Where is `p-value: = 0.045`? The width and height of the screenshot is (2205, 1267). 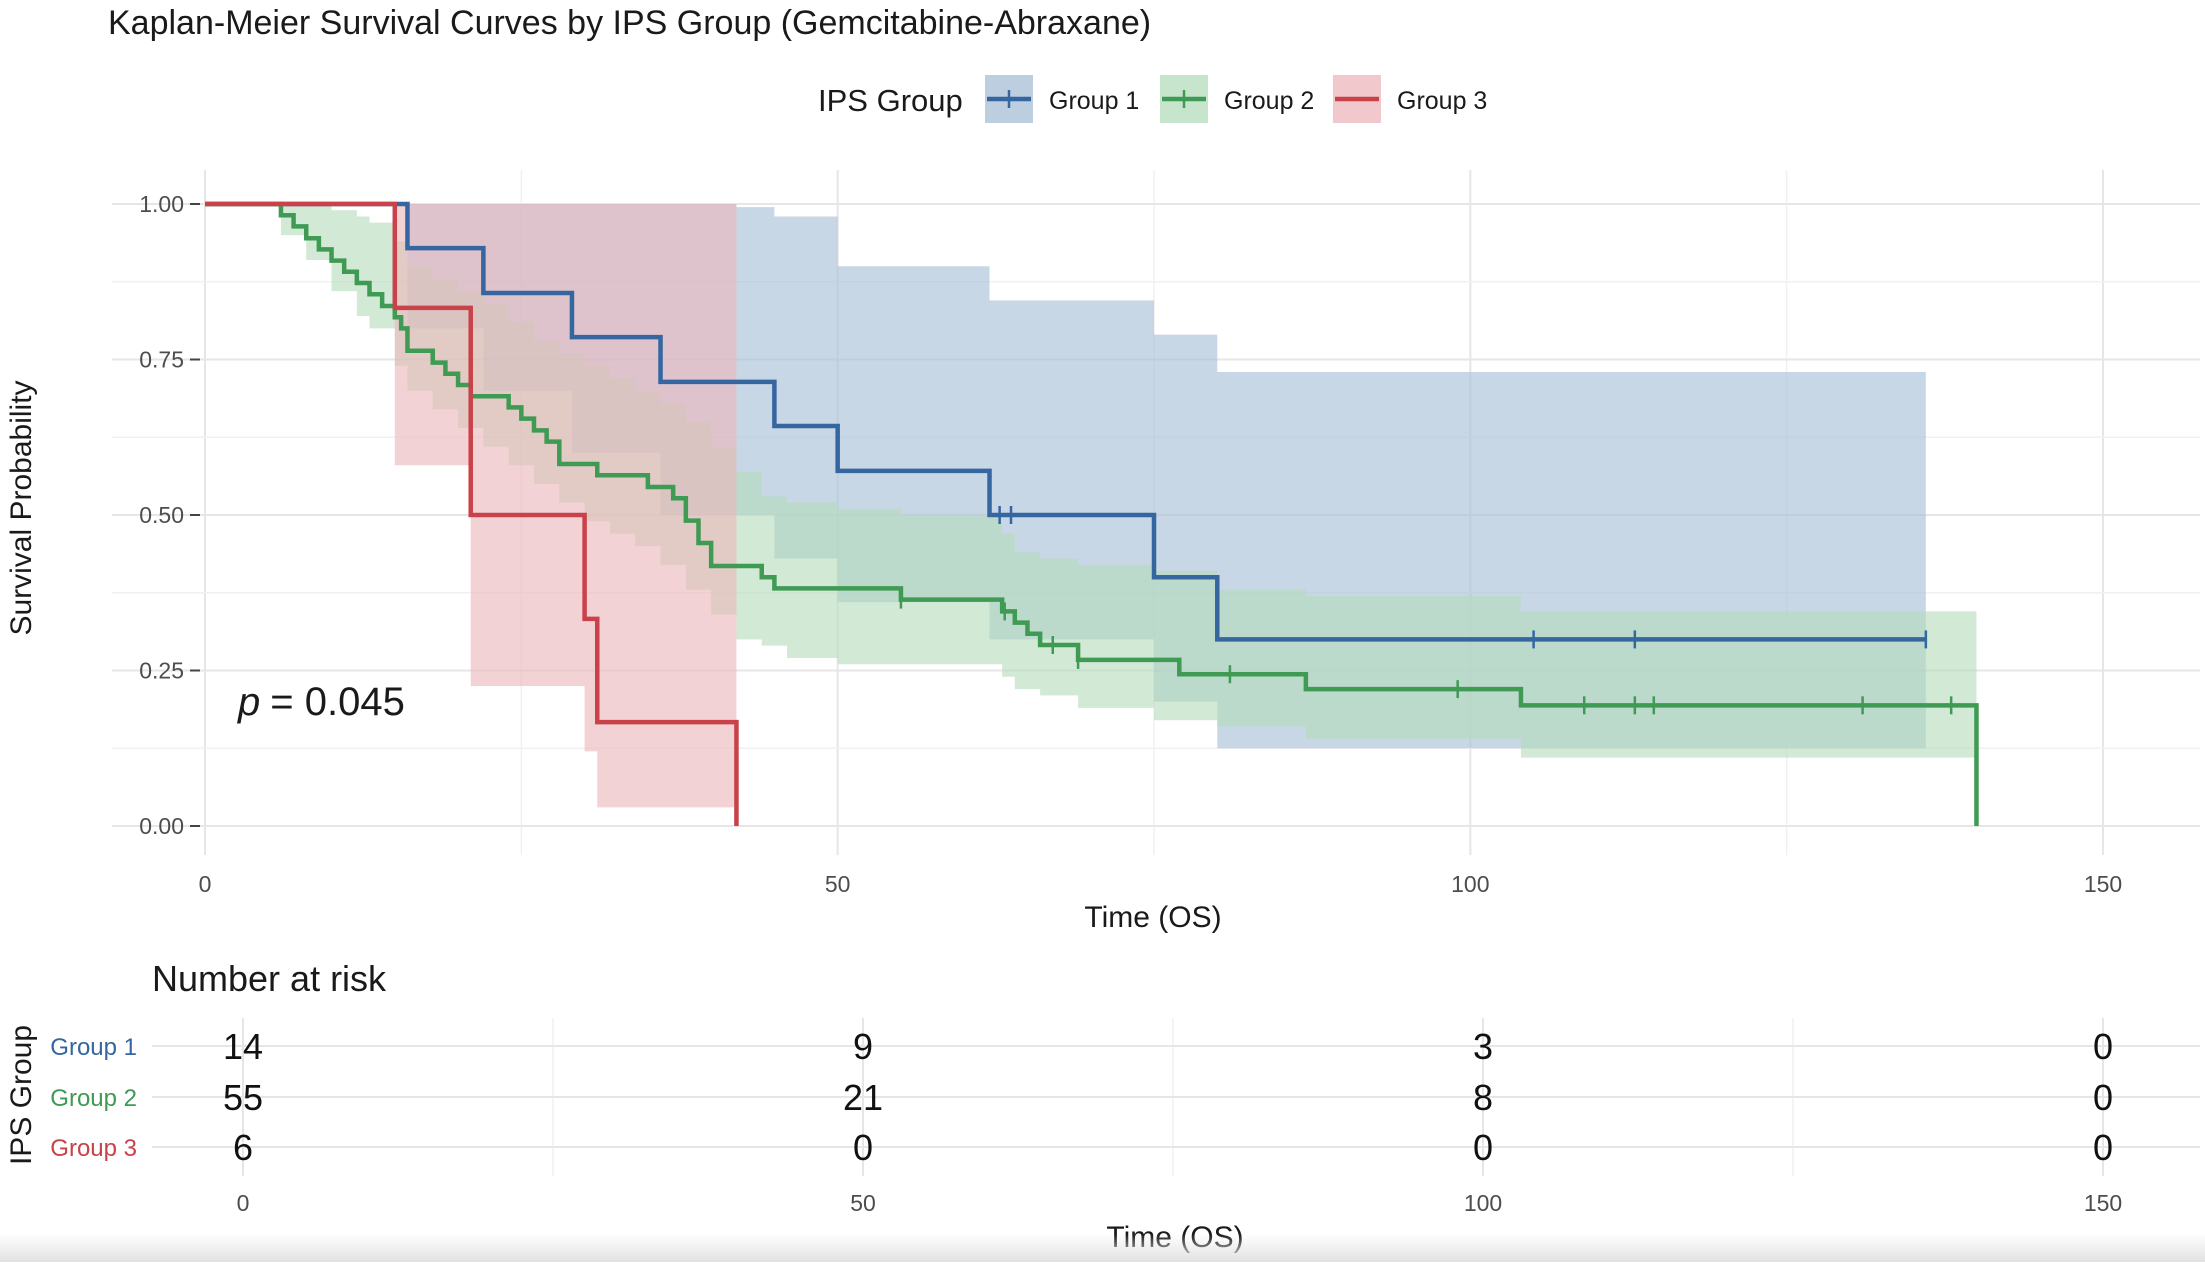 p-value: = 0.045 is located at coordinates (337, 702).